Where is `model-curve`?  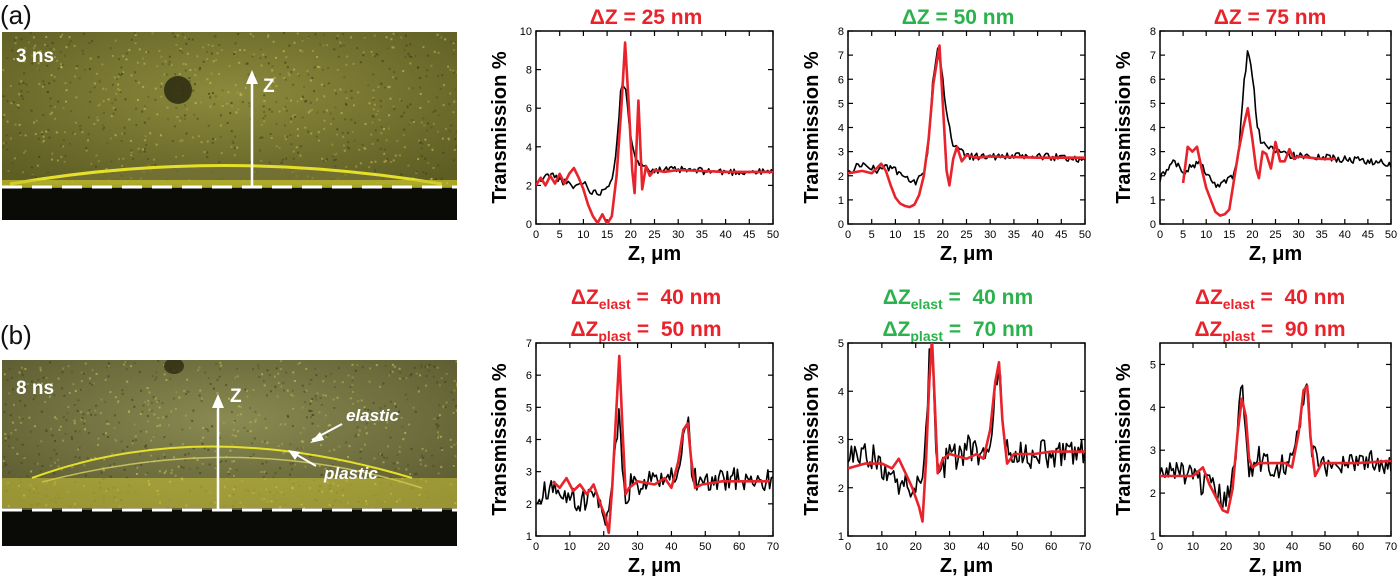
model-curve is located at coordinates (966, 433).